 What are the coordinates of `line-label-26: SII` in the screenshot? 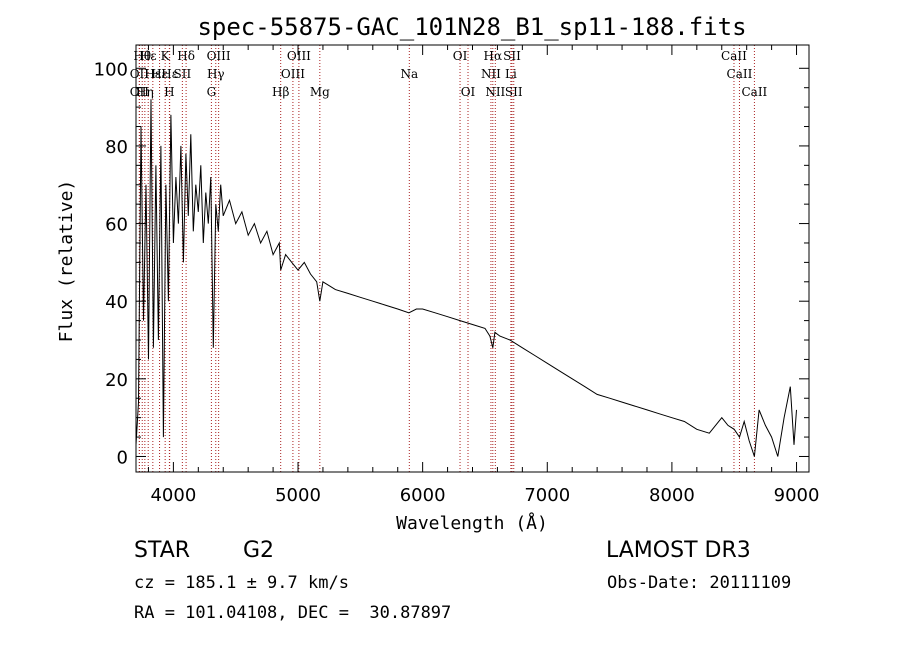 It's located at (512, 56).